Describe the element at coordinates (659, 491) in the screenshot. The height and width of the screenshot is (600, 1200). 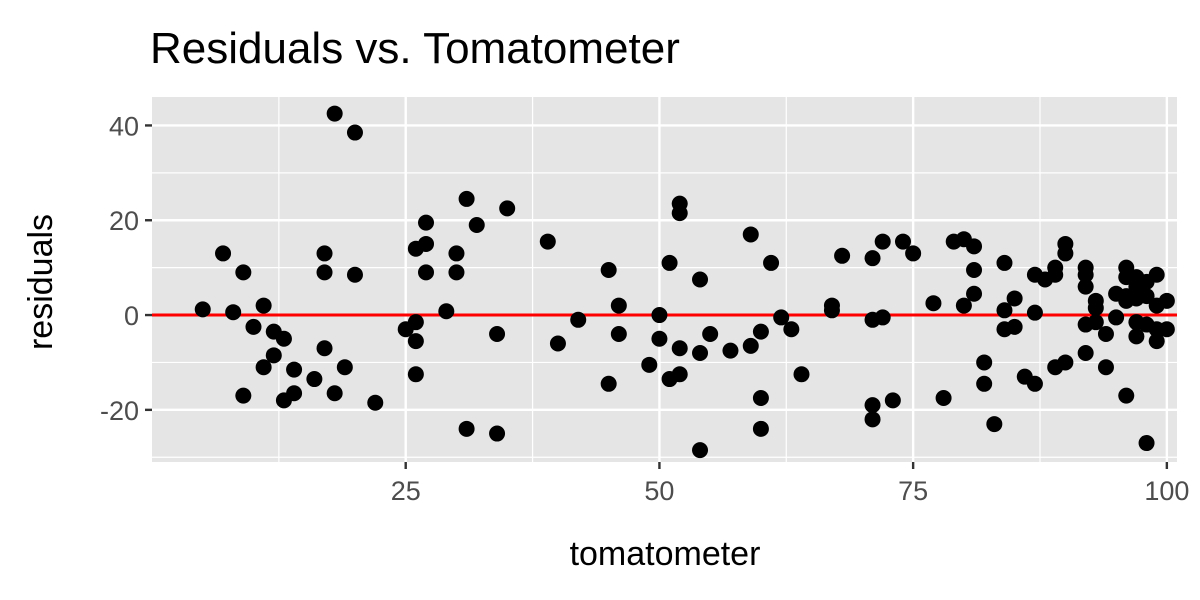
I see `x-tick-label: 50` at that location.